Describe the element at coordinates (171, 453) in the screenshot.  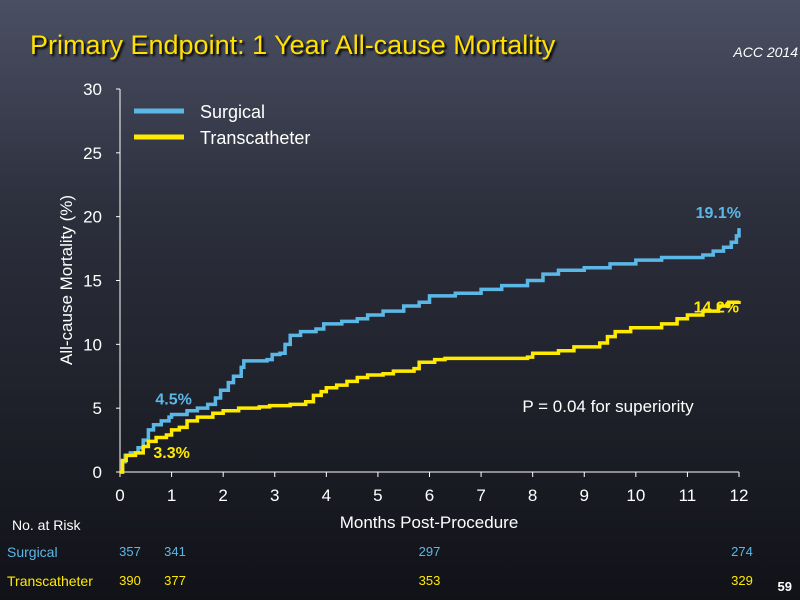
I see `data-label-transcatheter: 3.3%` at that location.